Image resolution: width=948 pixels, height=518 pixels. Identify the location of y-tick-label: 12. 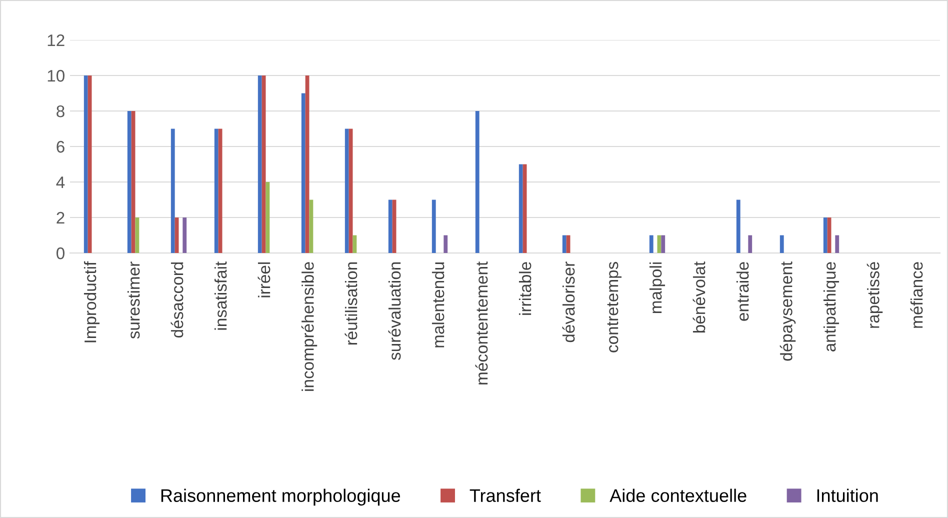
(56, 40).